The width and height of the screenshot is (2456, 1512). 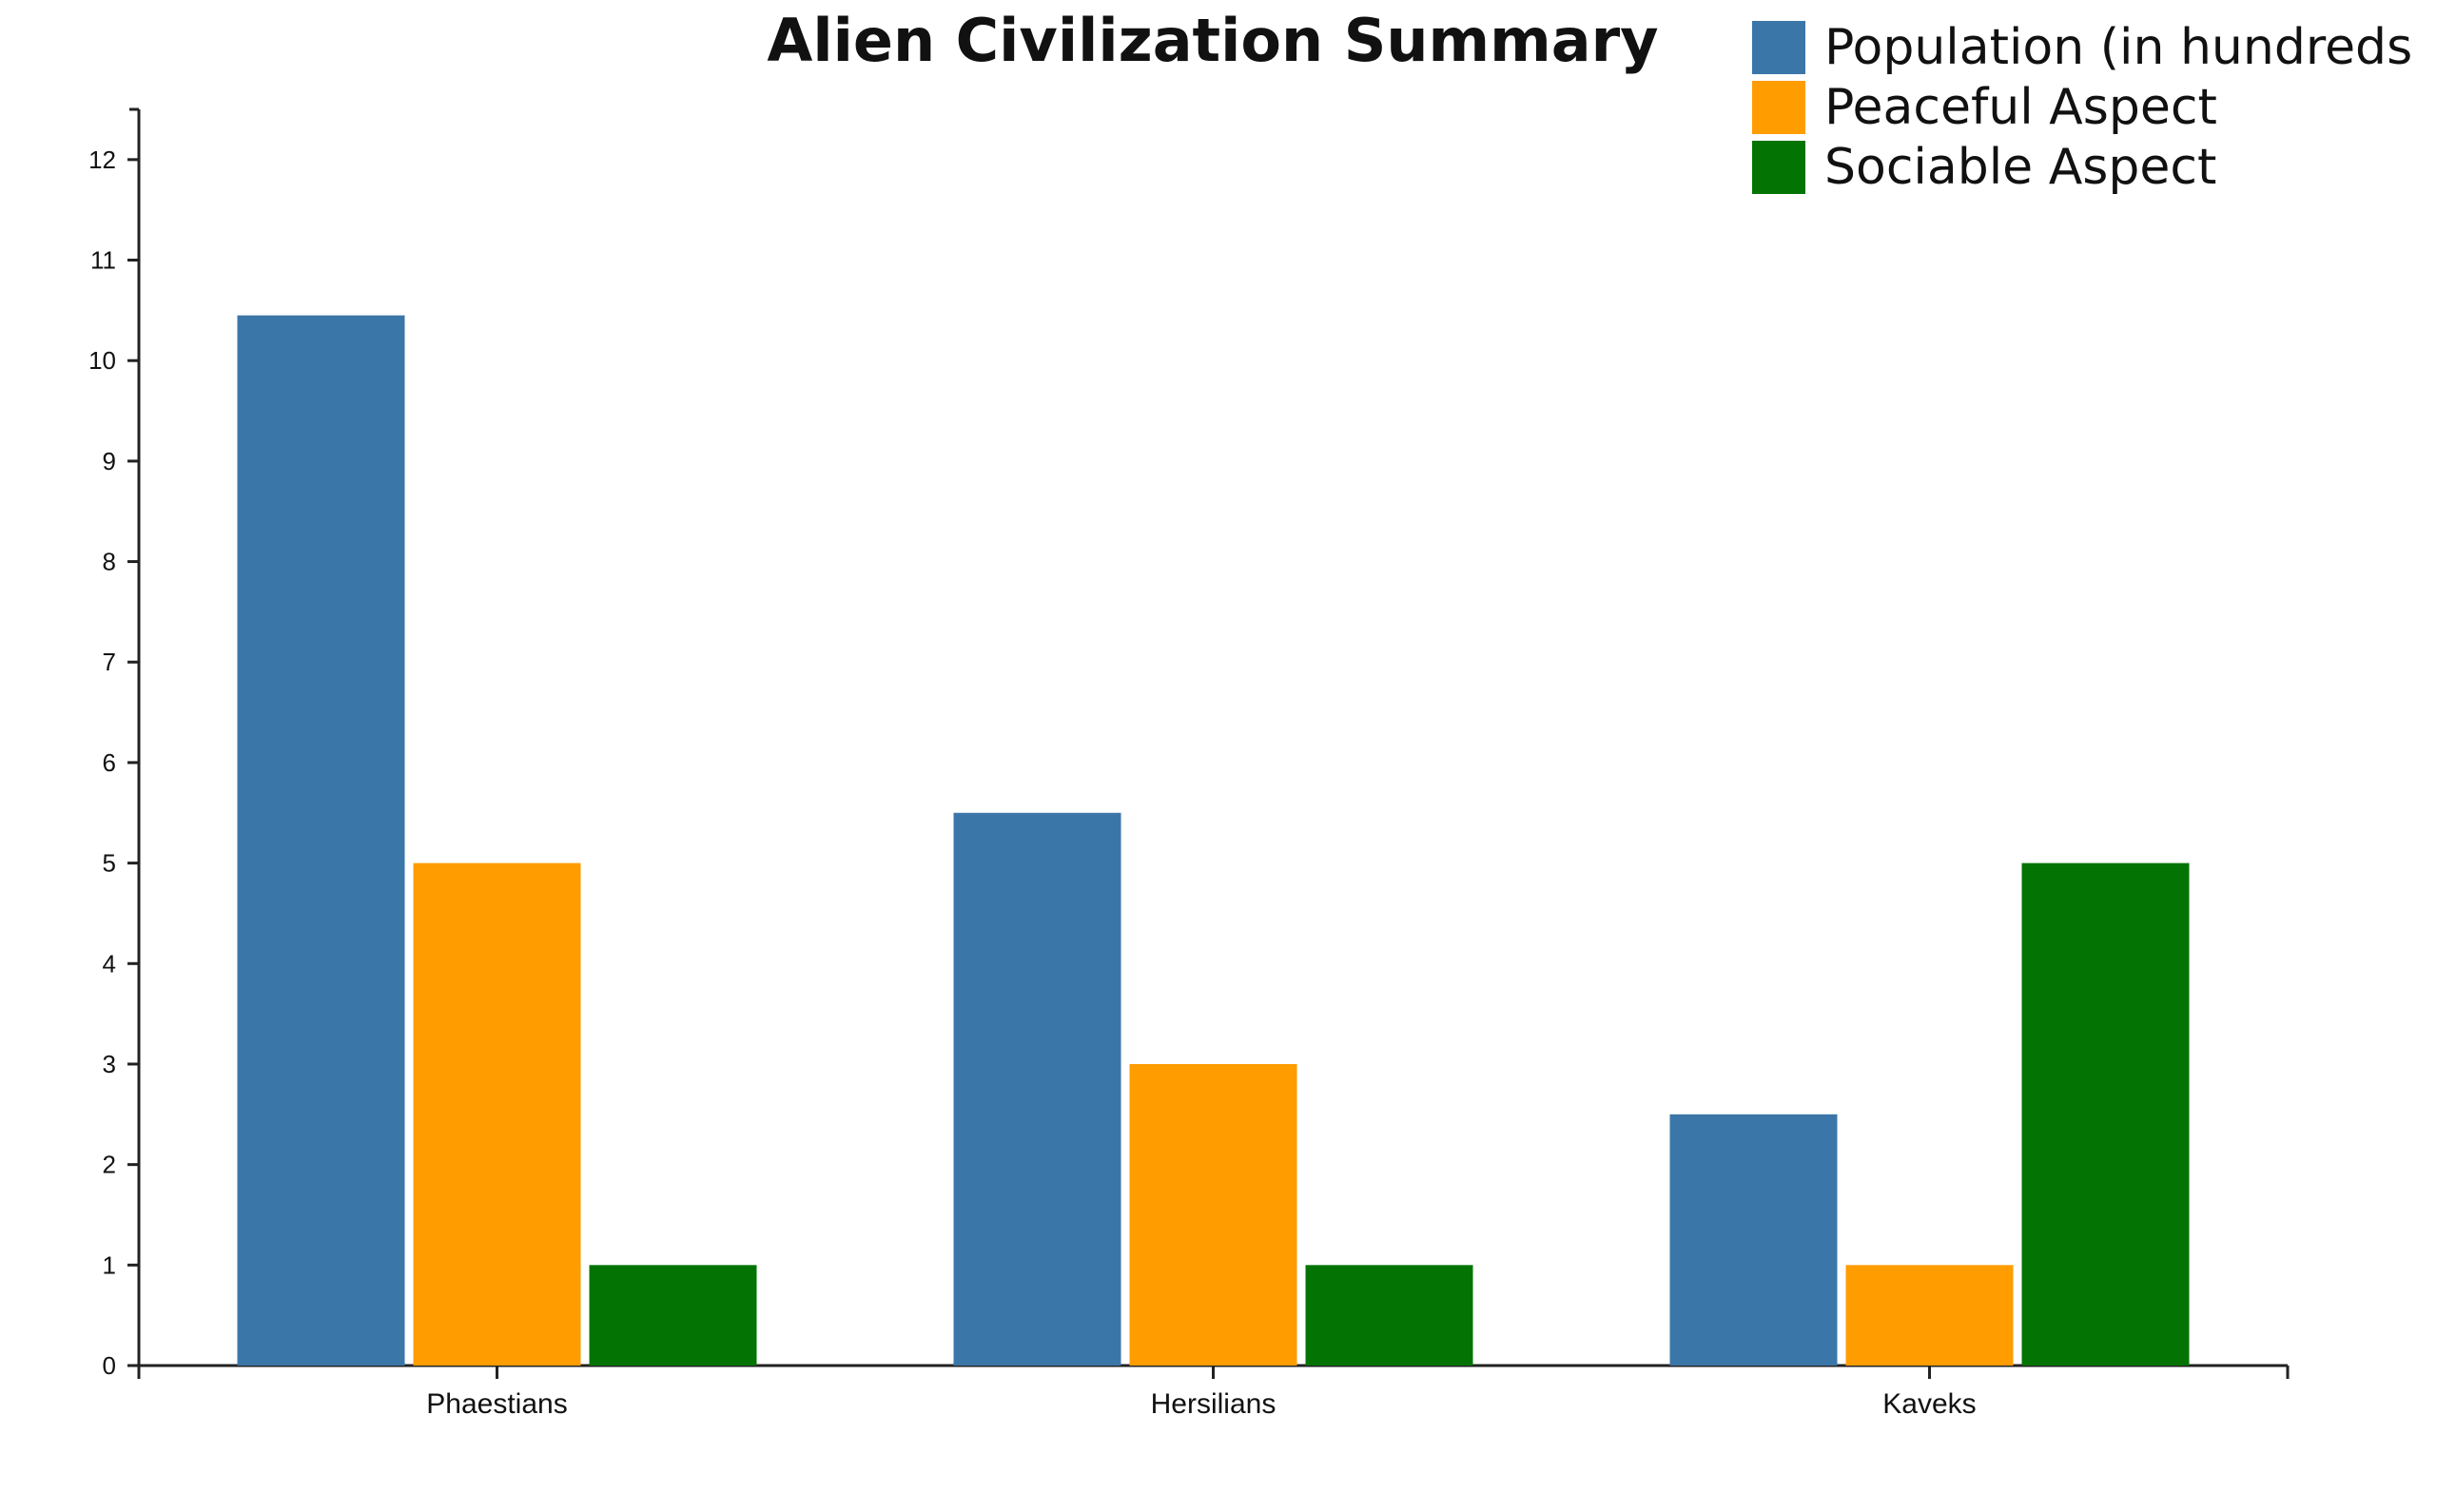 I want to click on y-tick-label: 4, so click(x=109, y=963).